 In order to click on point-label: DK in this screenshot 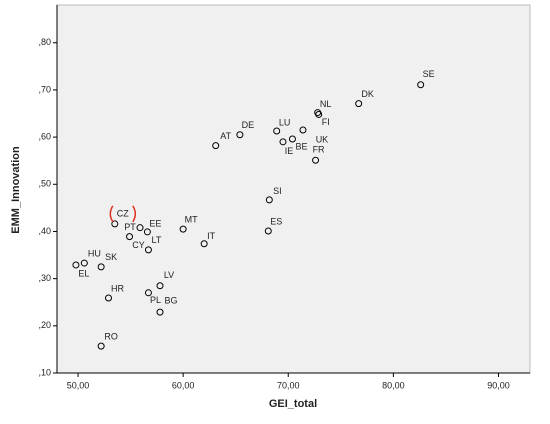, I will do `click(367, 94)`.